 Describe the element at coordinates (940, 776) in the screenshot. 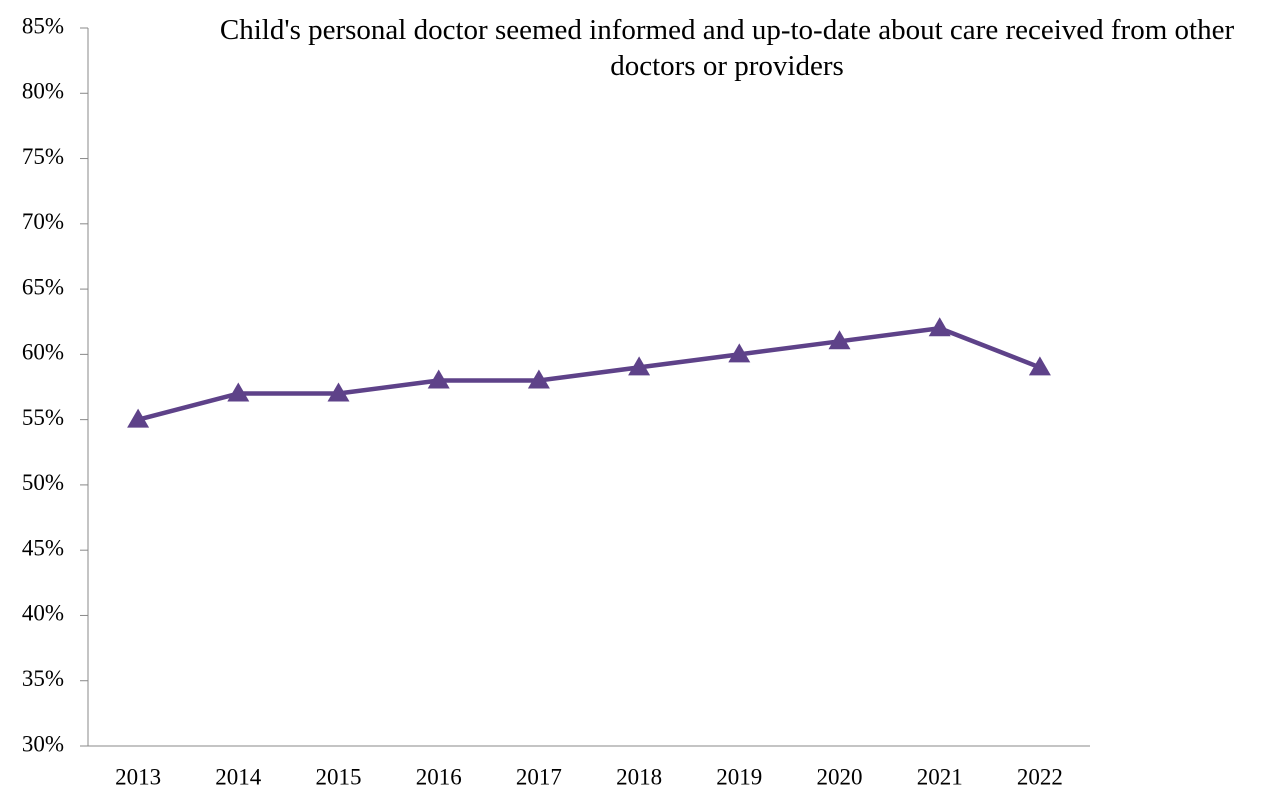

I see `x-tick-label: 2021` at that location.